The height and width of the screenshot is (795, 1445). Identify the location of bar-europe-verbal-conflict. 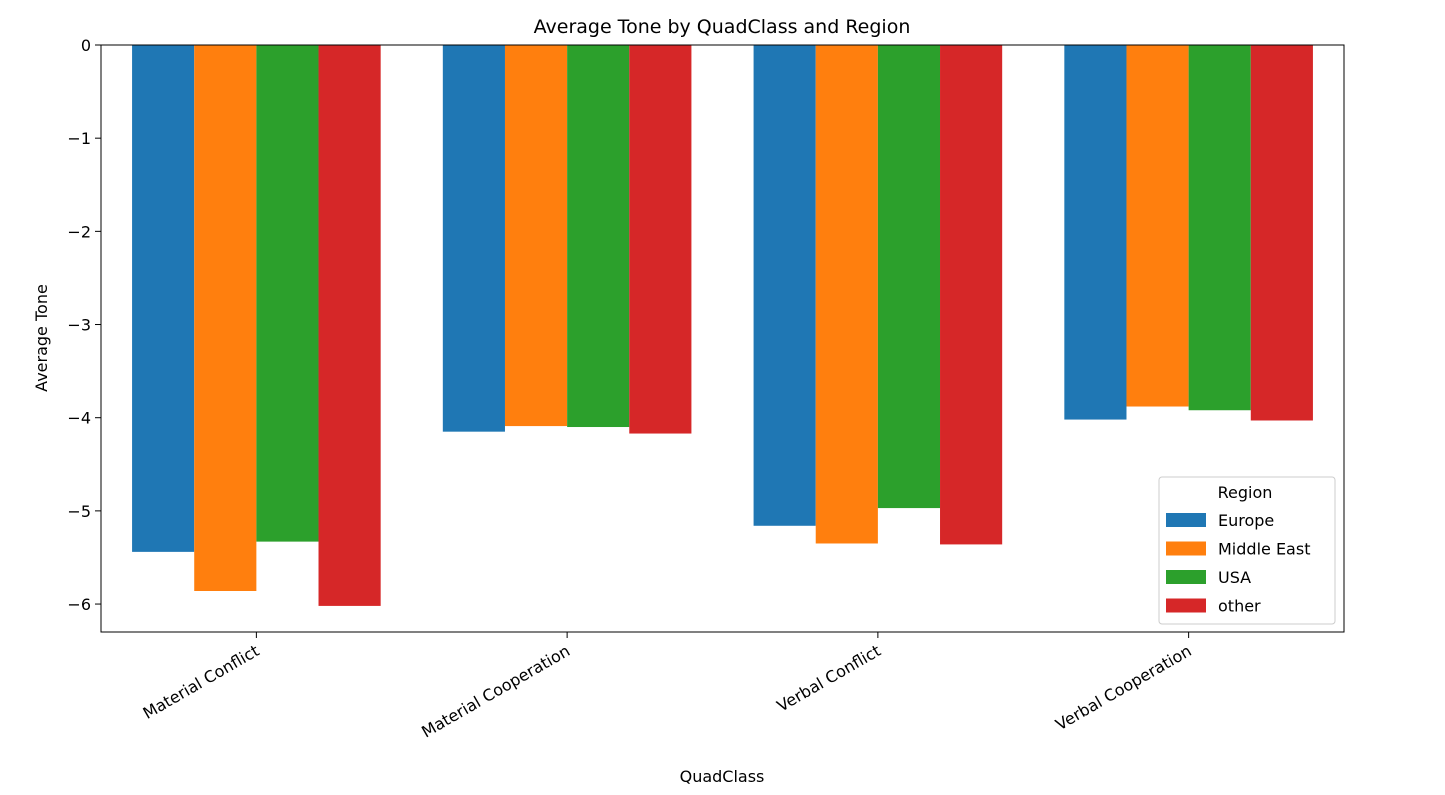
(784, 285).